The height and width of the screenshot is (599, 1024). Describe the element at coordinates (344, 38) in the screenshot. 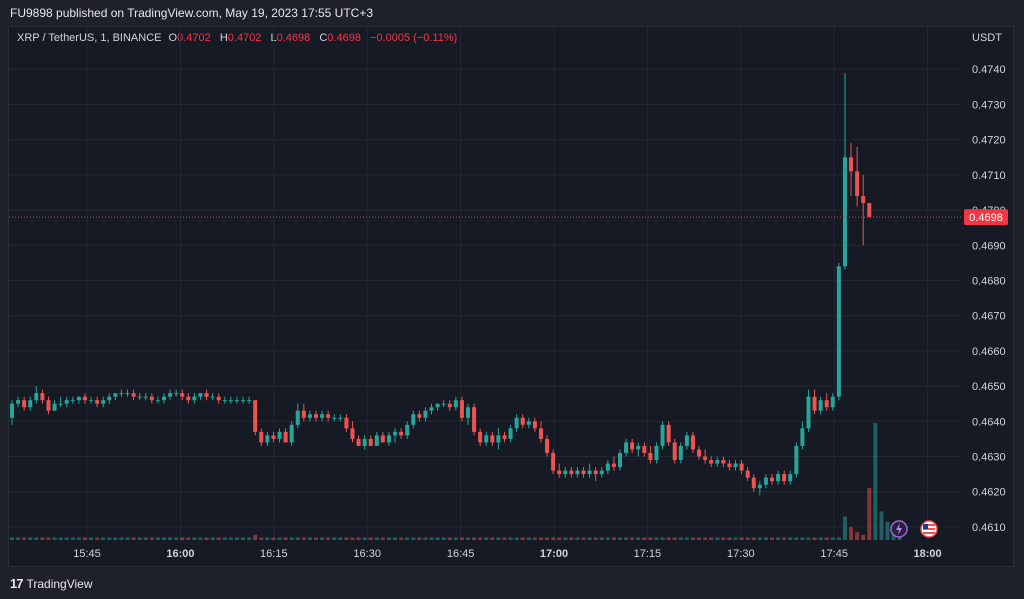

I see `close-value: 0.4698` at that location.